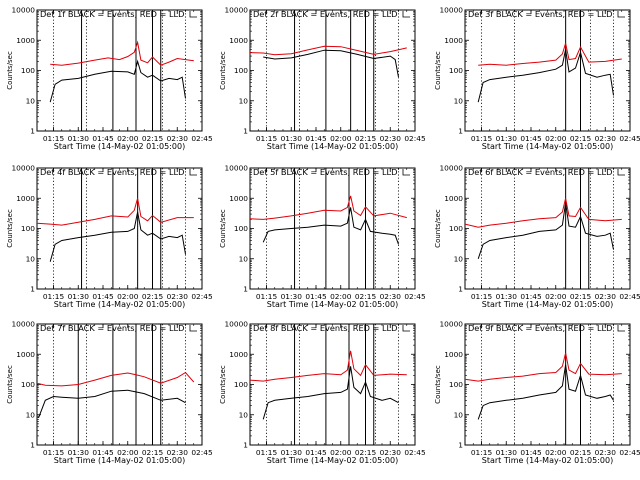 The height and width of the screenshot is (480, 640). Describe the element at coordinates (325, 328) in the screenshot. I see `panel-title: Det 8f BLACK = Events, RED = LLD` at that location.